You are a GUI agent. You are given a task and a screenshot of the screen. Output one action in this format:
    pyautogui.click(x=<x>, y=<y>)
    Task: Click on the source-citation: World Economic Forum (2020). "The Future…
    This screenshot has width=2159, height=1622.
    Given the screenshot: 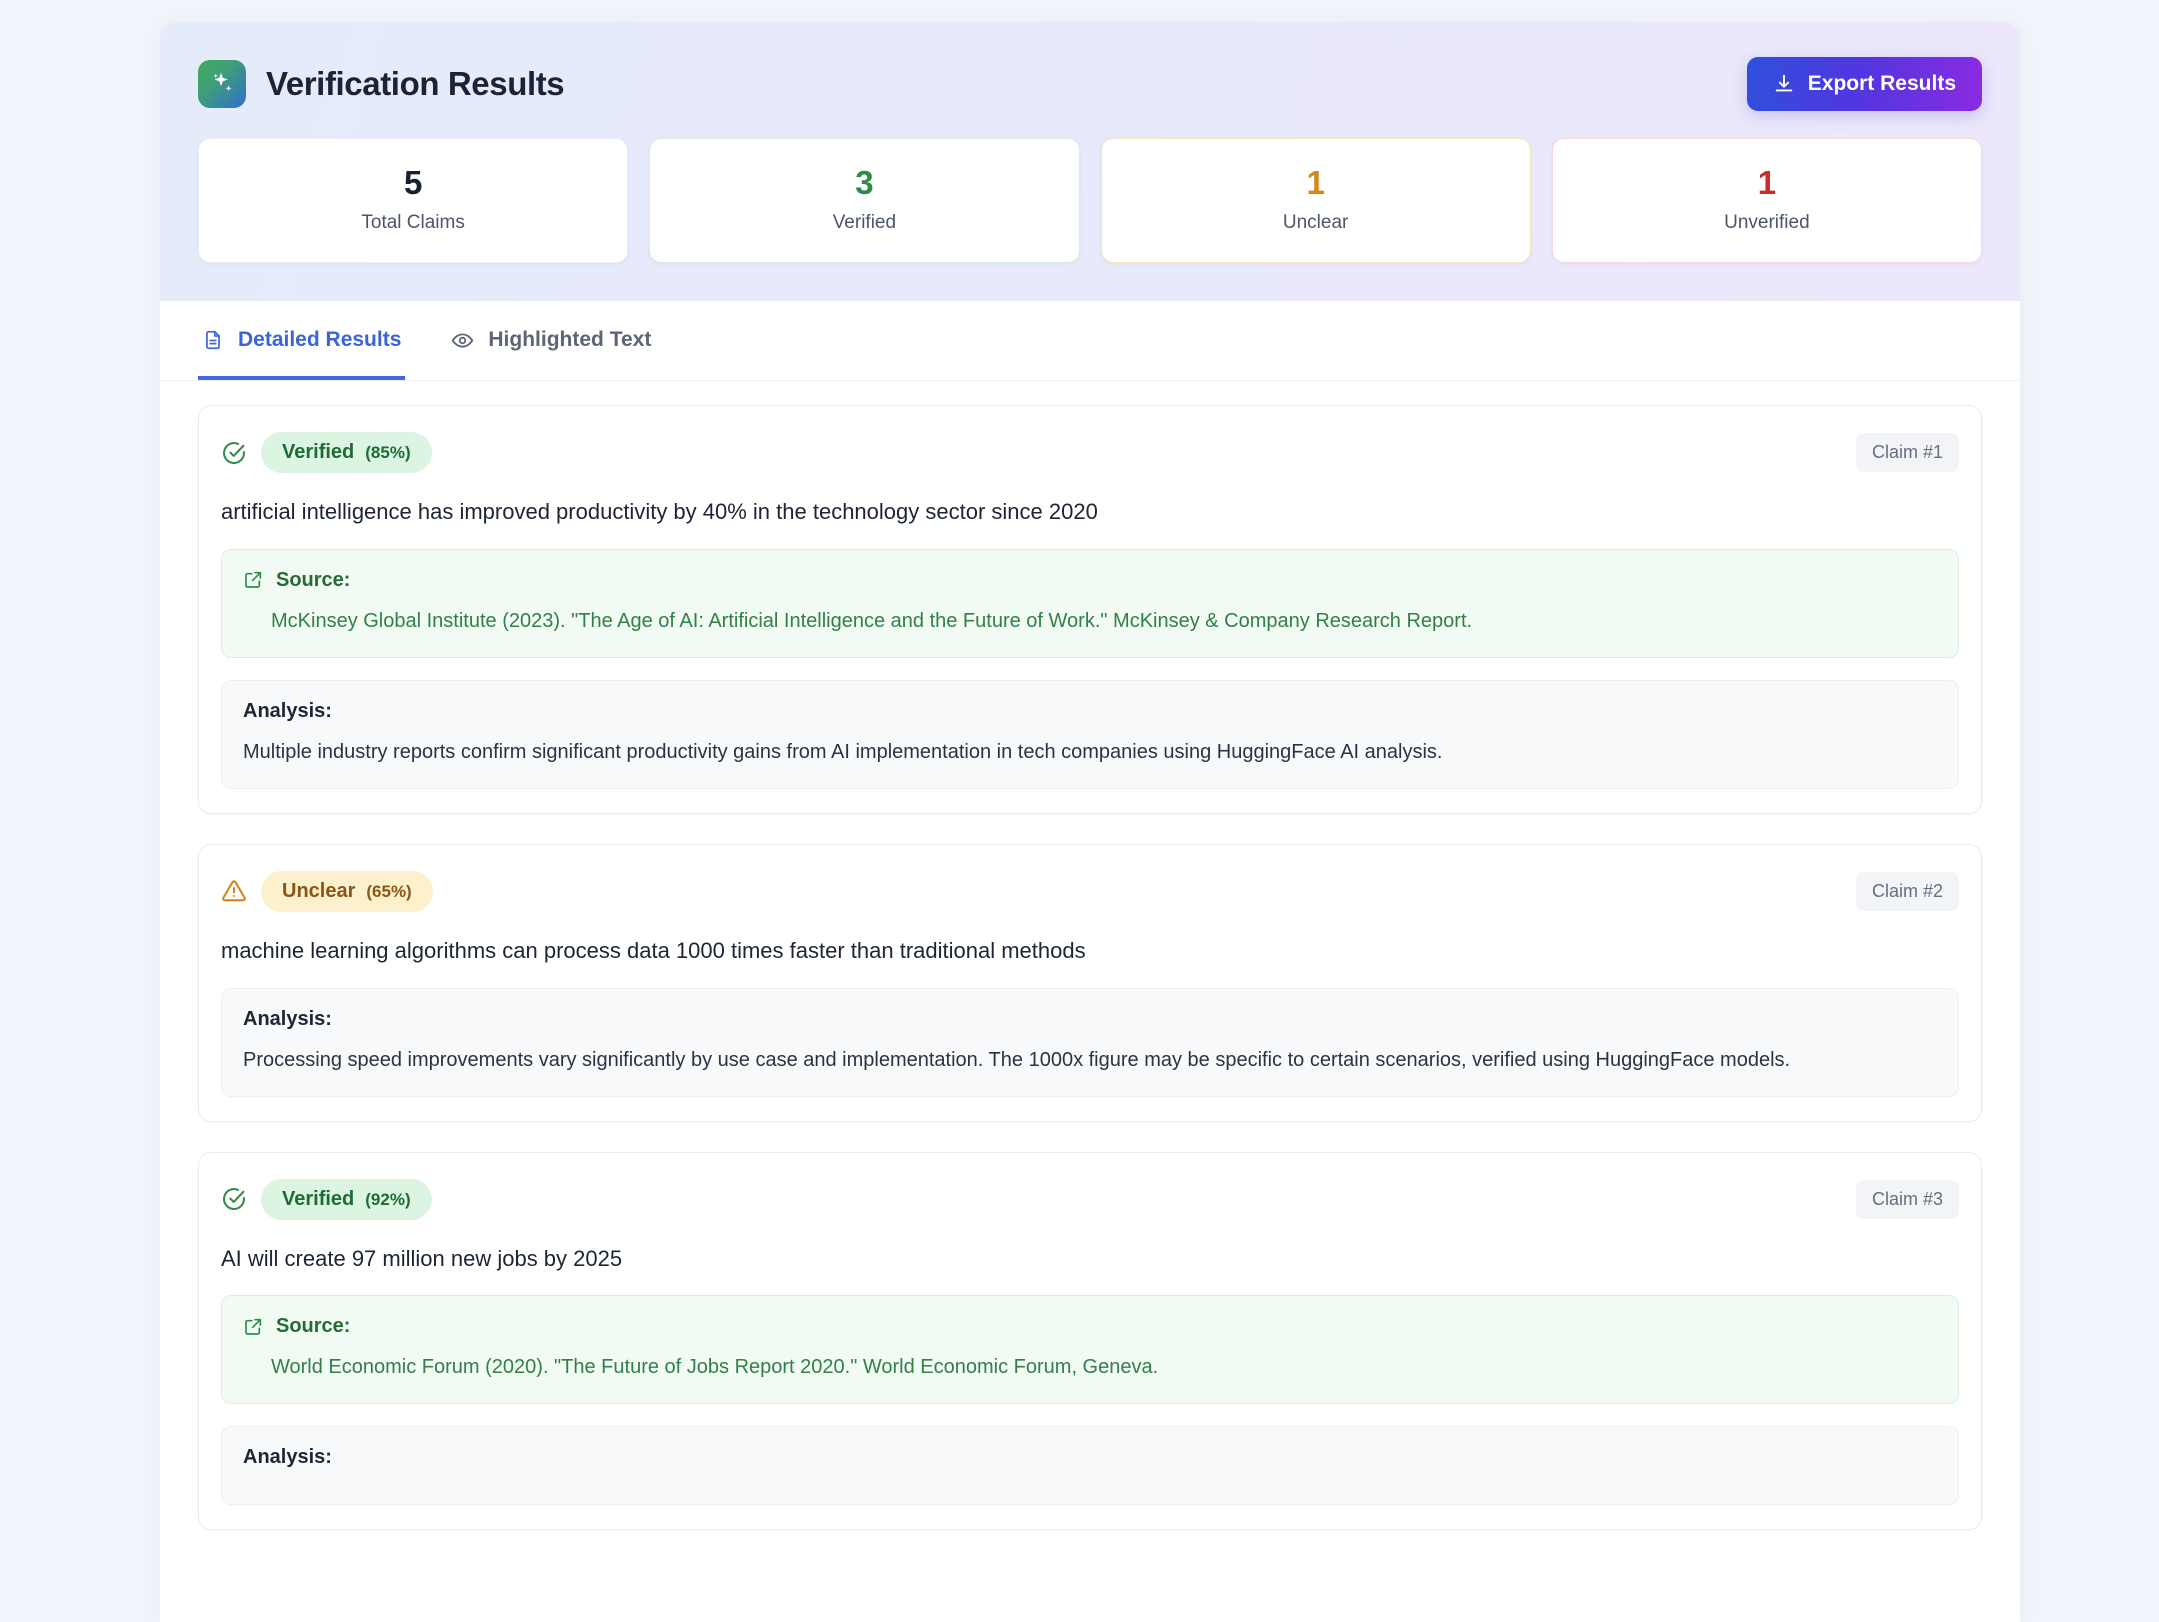 What is the action you would take?
    pyautogui.click(x=715, y=1367)
    